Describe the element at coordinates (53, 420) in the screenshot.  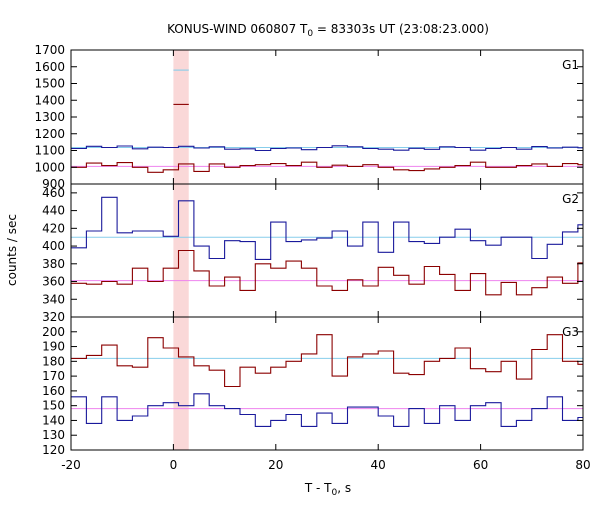
I see `y-tick-label: 140` at that location.